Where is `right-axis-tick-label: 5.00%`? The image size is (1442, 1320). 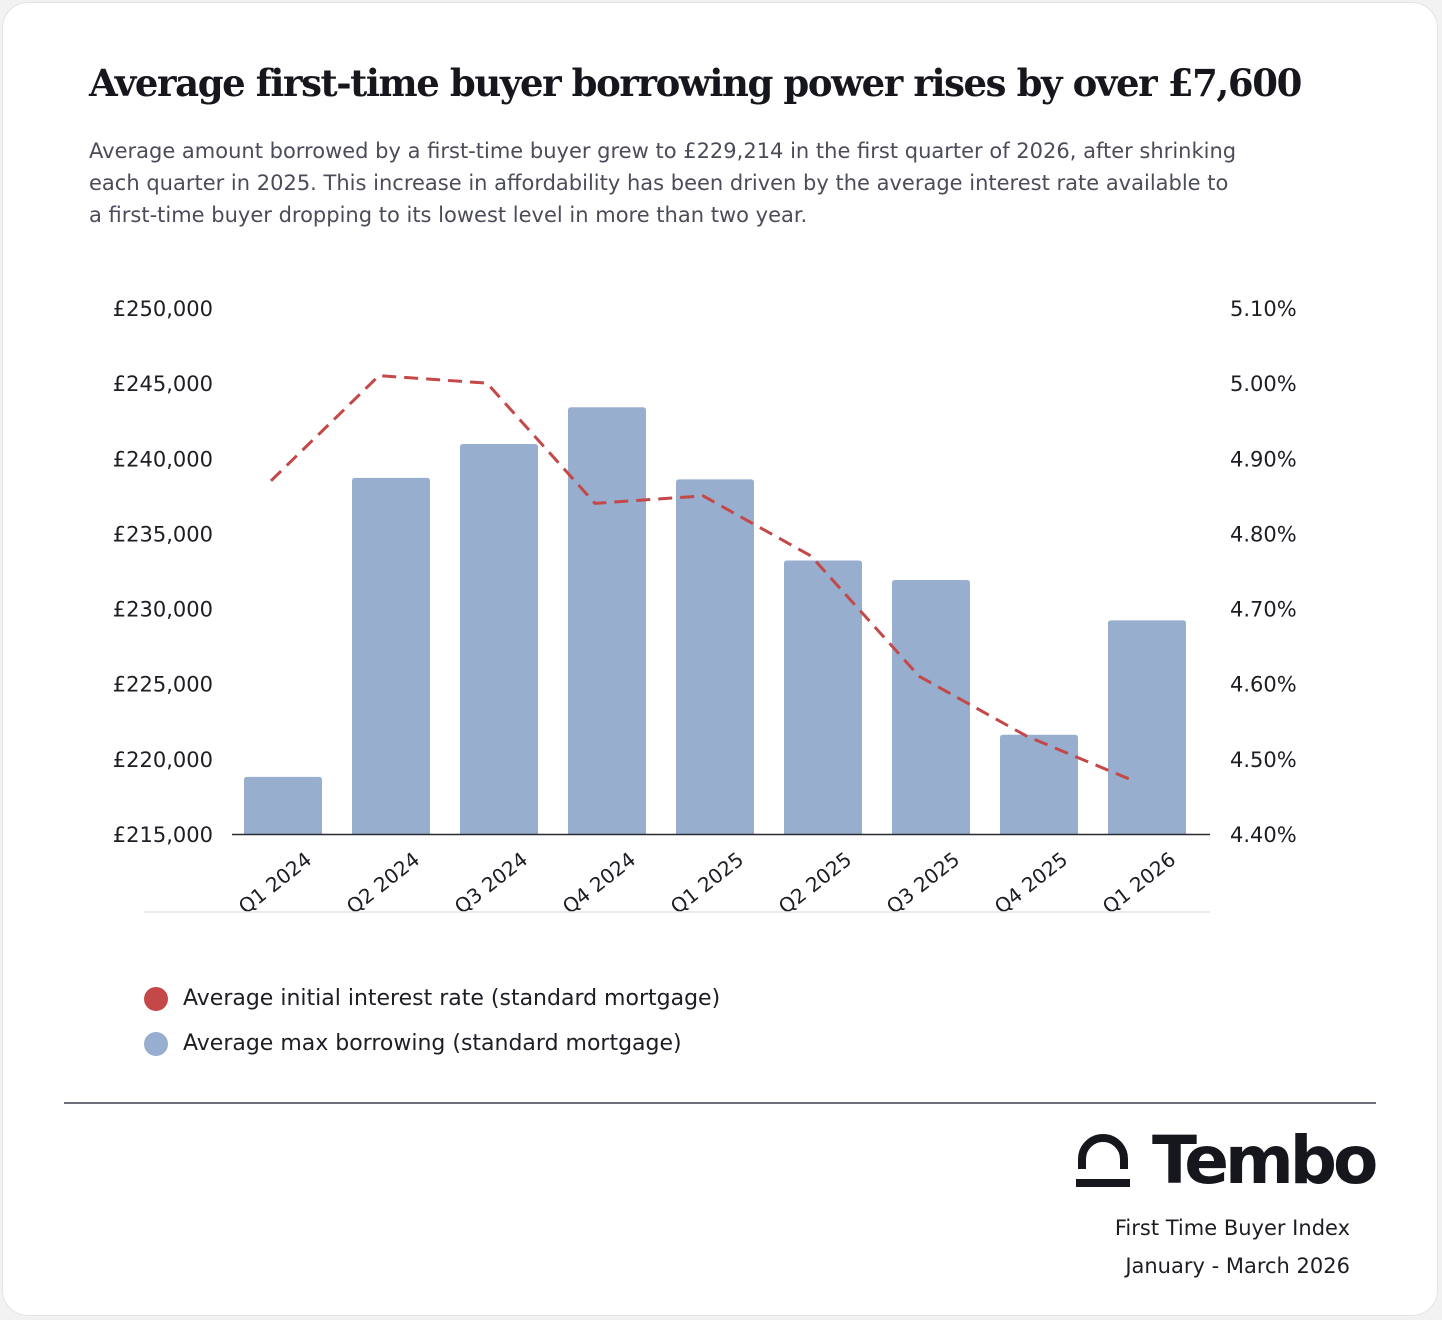
right-axis-tick-label: 5.00% is located at coordinates (1263, 384).